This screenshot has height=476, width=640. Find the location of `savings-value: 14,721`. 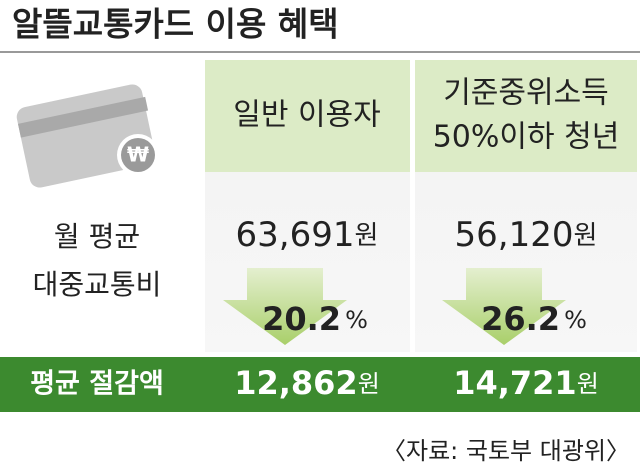

savings-value: 14,721 is located at coordinates (514, 383).